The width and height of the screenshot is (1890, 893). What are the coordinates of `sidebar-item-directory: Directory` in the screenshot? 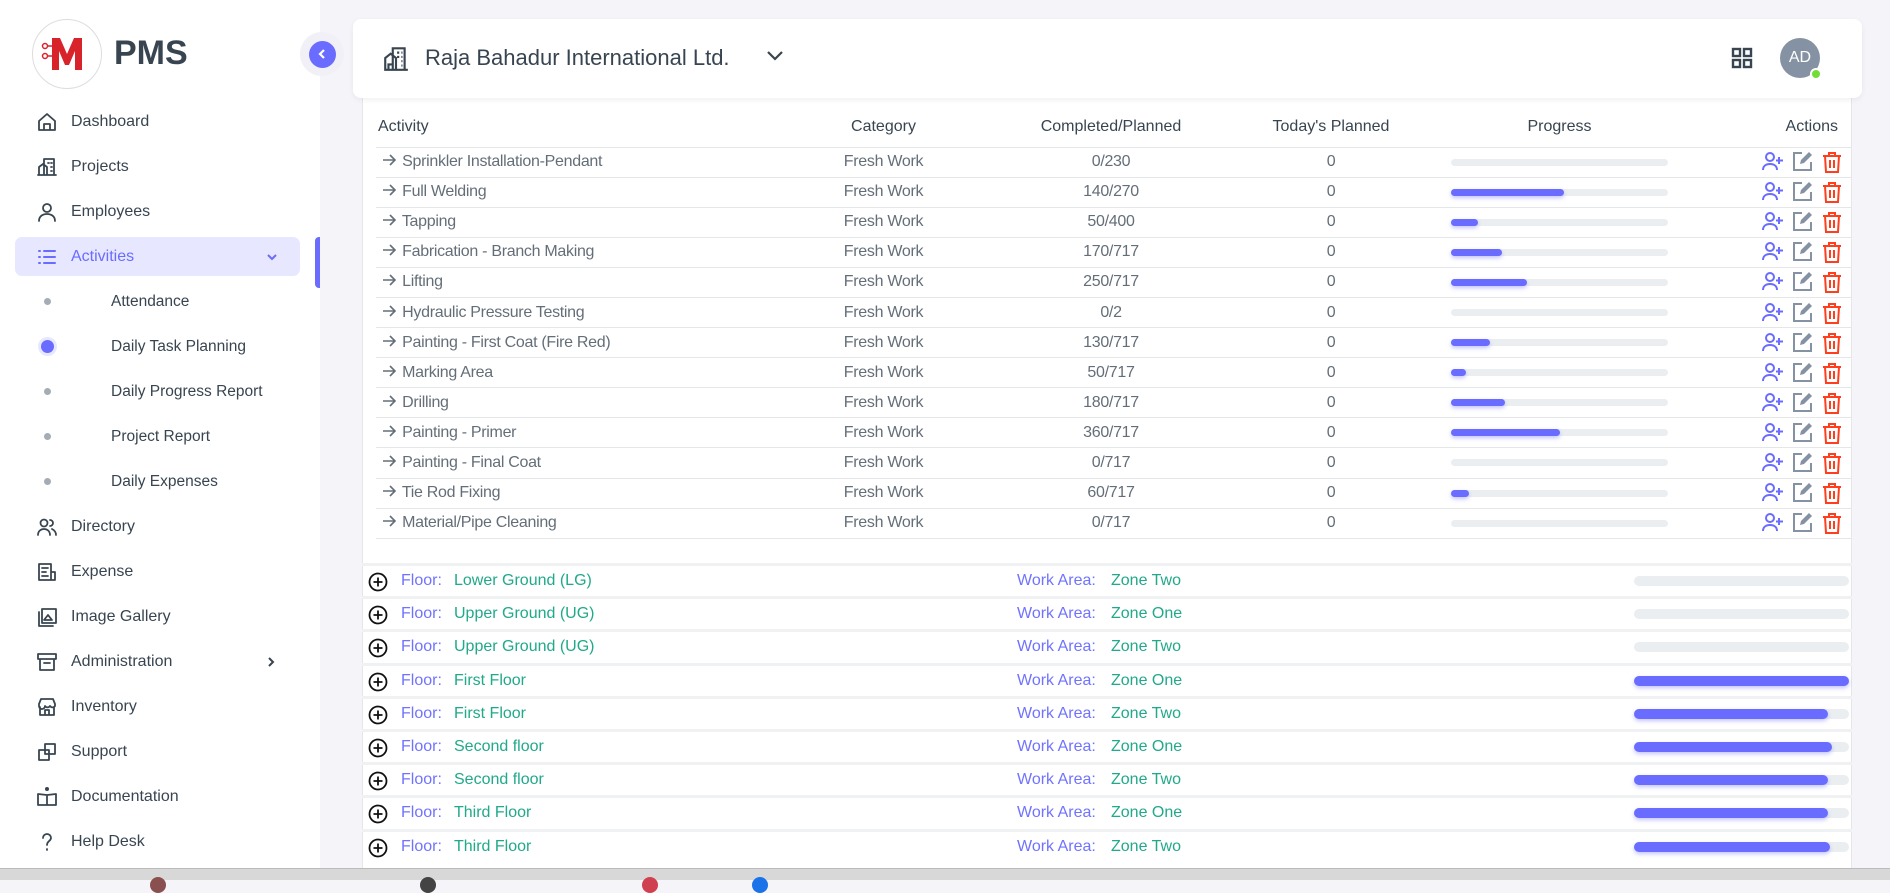 It's located at (160, 526).